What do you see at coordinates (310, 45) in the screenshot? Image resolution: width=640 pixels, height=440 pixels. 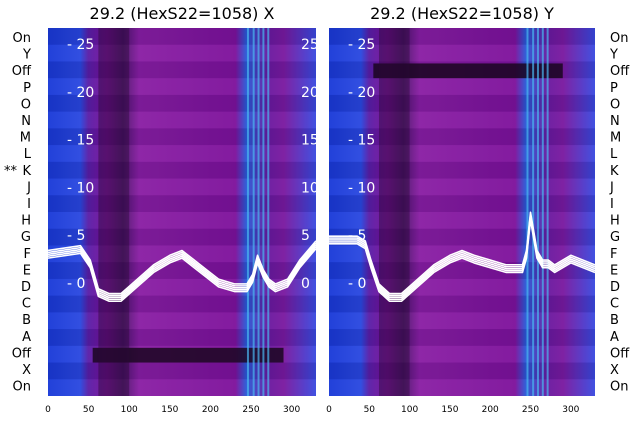 I see `y-tick-label-right: 25` at bounding box center [310, 45].